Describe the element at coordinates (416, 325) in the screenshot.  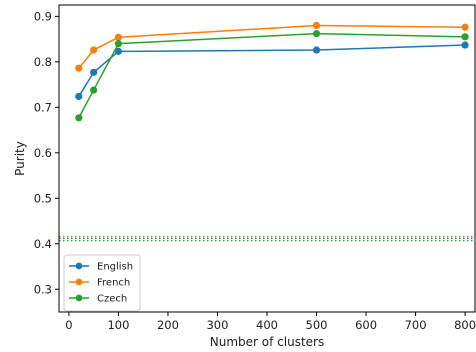
I see `x-tick-label: 700` at that location.